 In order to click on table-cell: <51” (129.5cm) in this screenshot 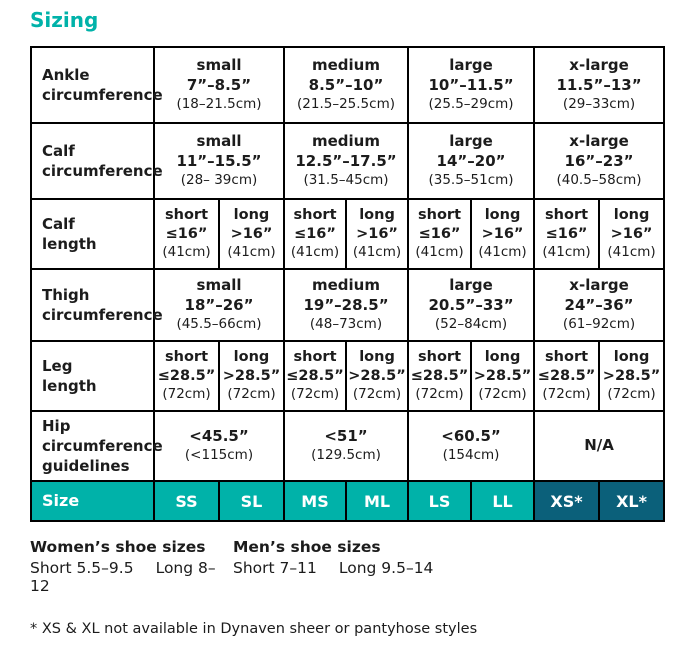, I will do `click(346, 446)`.